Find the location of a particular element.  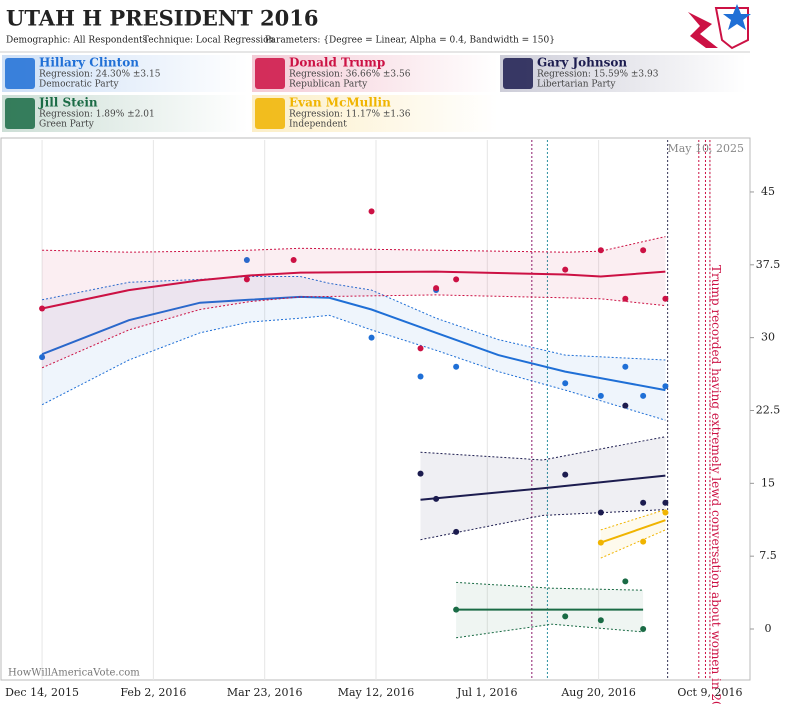

y-tick-label: 22.5 is located at coordinates (768, 409).